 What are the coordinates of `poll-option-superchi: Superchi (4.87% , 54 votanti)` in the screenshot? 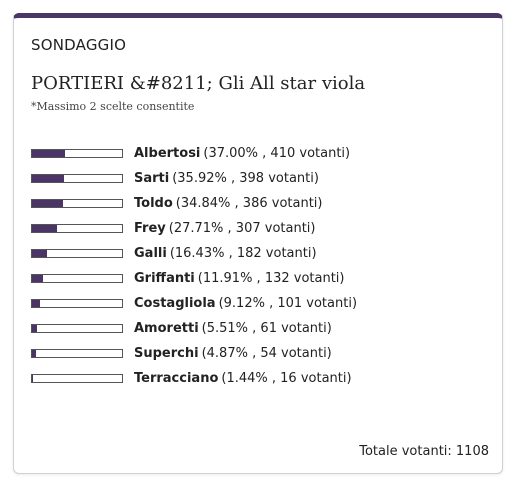 It's located at (261, 353).